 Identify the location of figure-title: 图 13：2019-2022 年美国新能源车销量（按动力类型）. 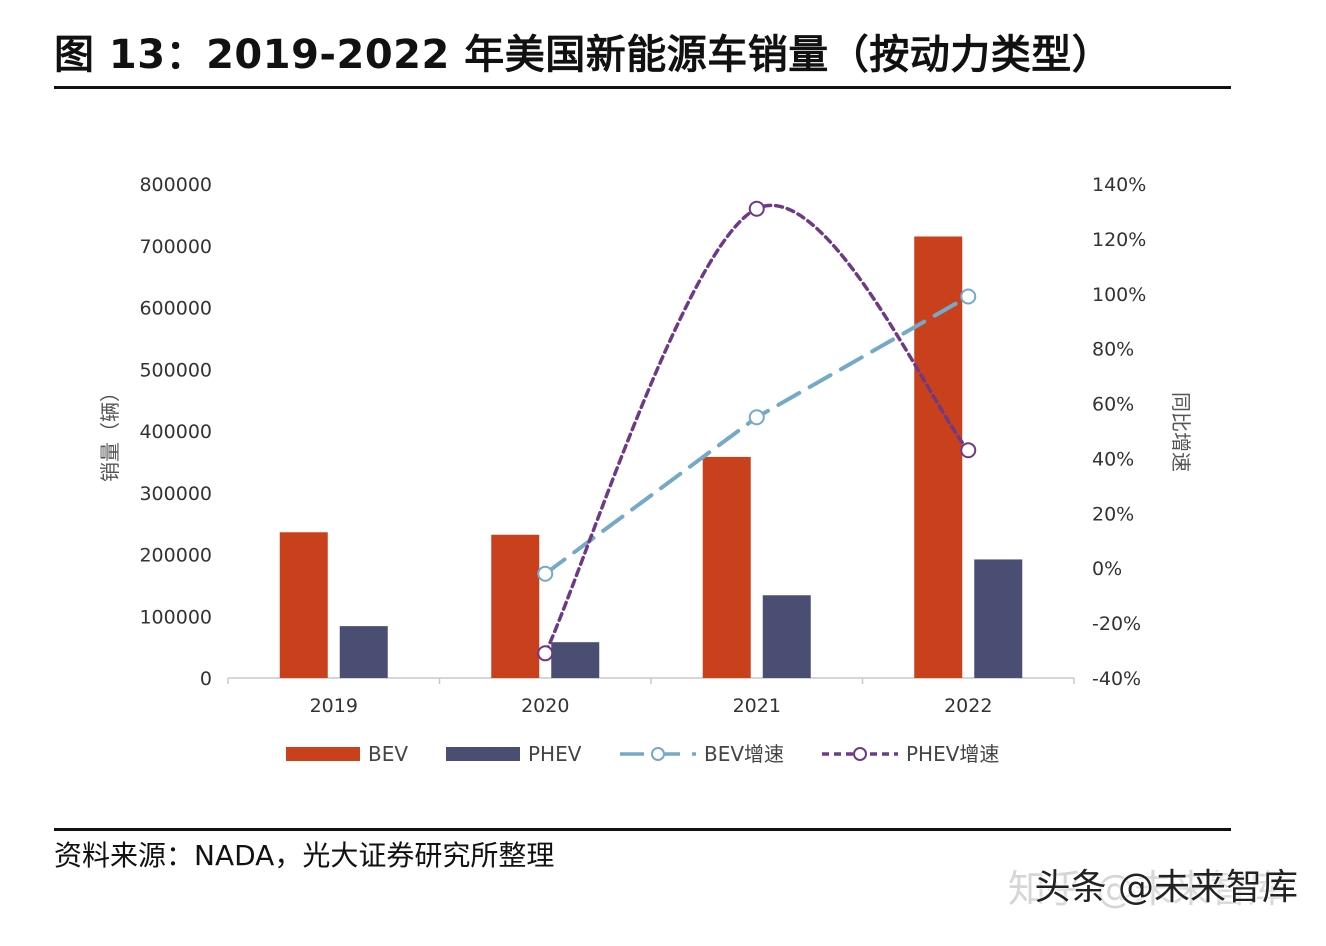
(583, 55).